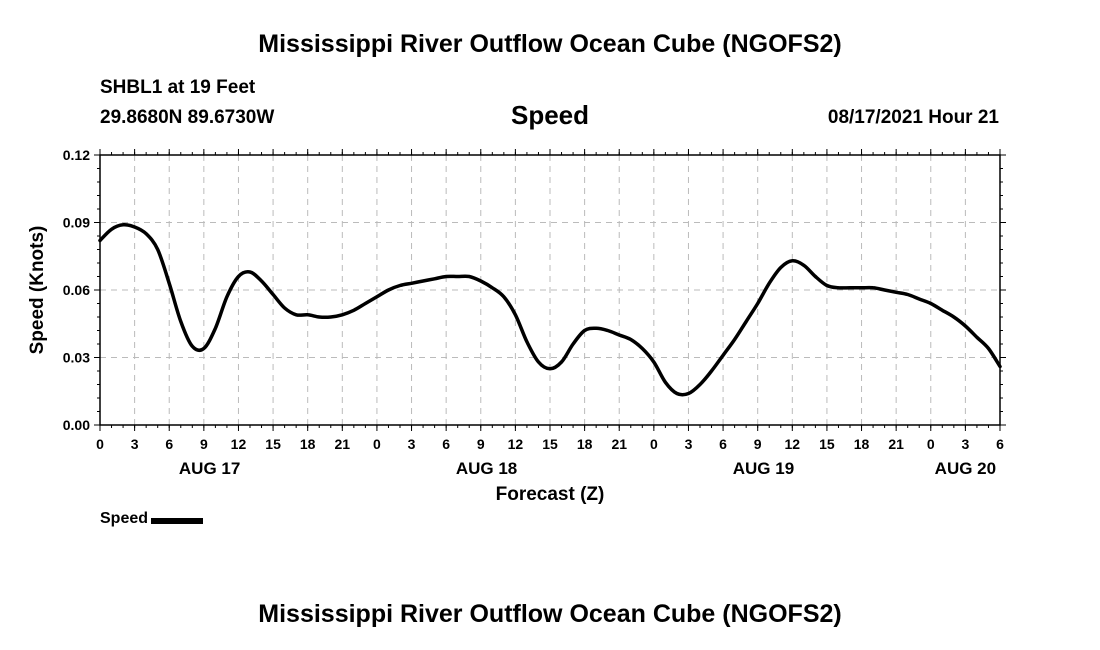 The image size is (1100, 650). I want to click on date-label: AUG 18, so click(486, 468).